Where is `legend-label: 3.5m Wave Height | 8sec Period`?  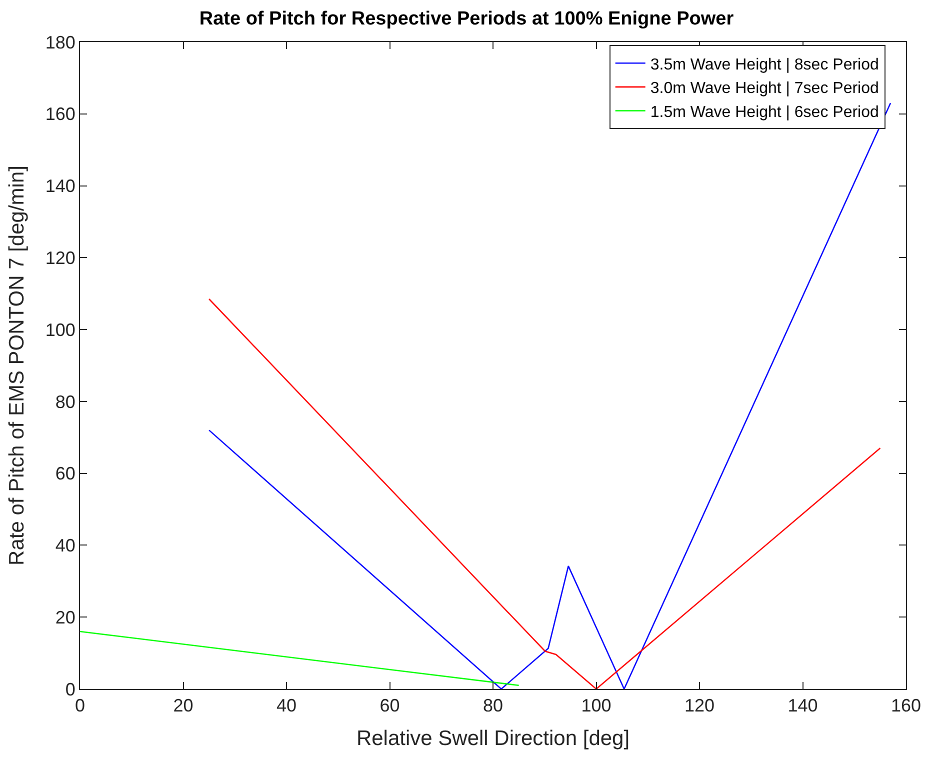
legend-label: 3.5m Wave Height | 8sec Period is located at coordinates (764, 65).